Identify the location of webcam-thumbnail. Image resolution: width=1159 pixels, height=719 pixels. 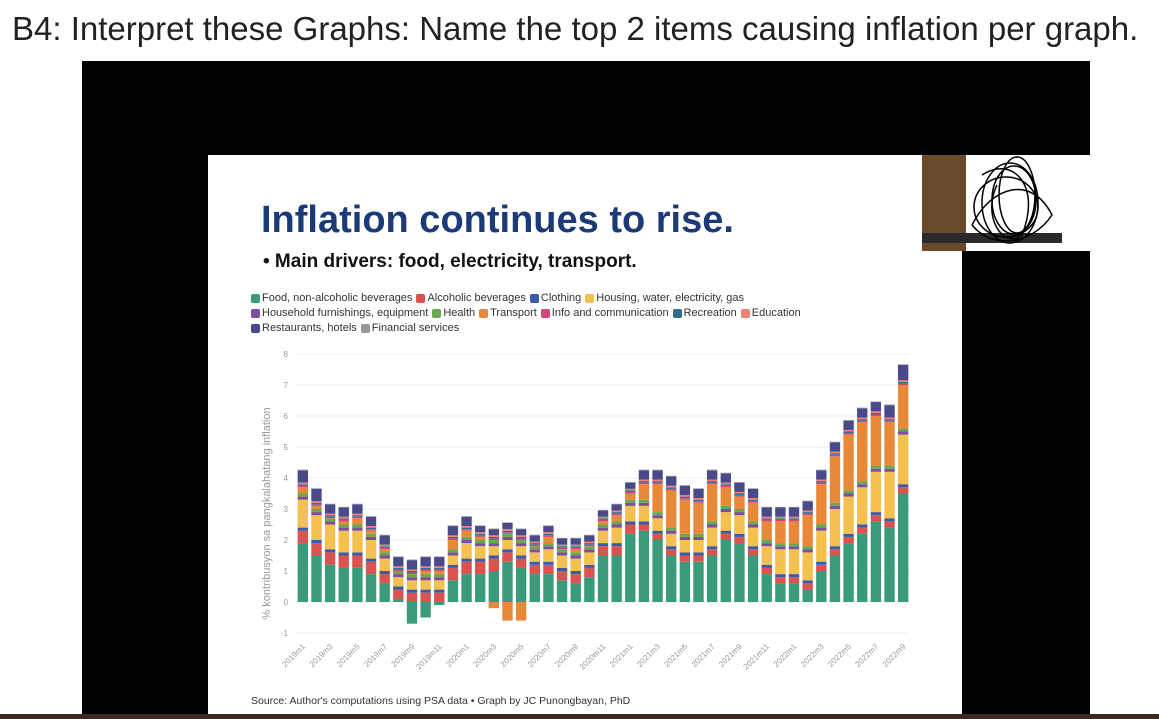
(1006, 203).